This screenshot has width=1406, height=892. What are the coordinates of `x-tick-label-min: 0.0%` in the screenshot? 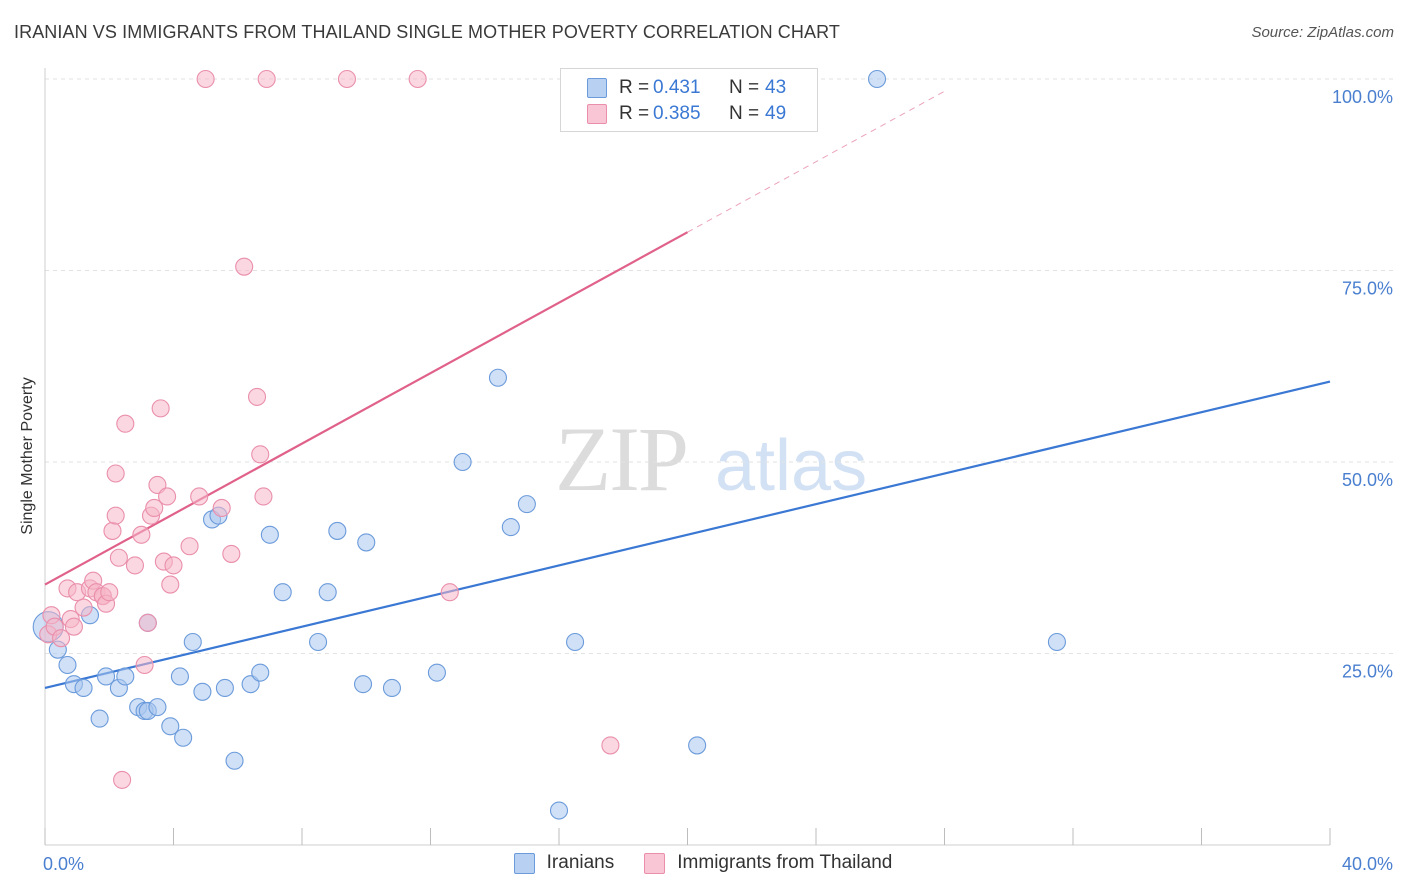 It's located at (63, 864).